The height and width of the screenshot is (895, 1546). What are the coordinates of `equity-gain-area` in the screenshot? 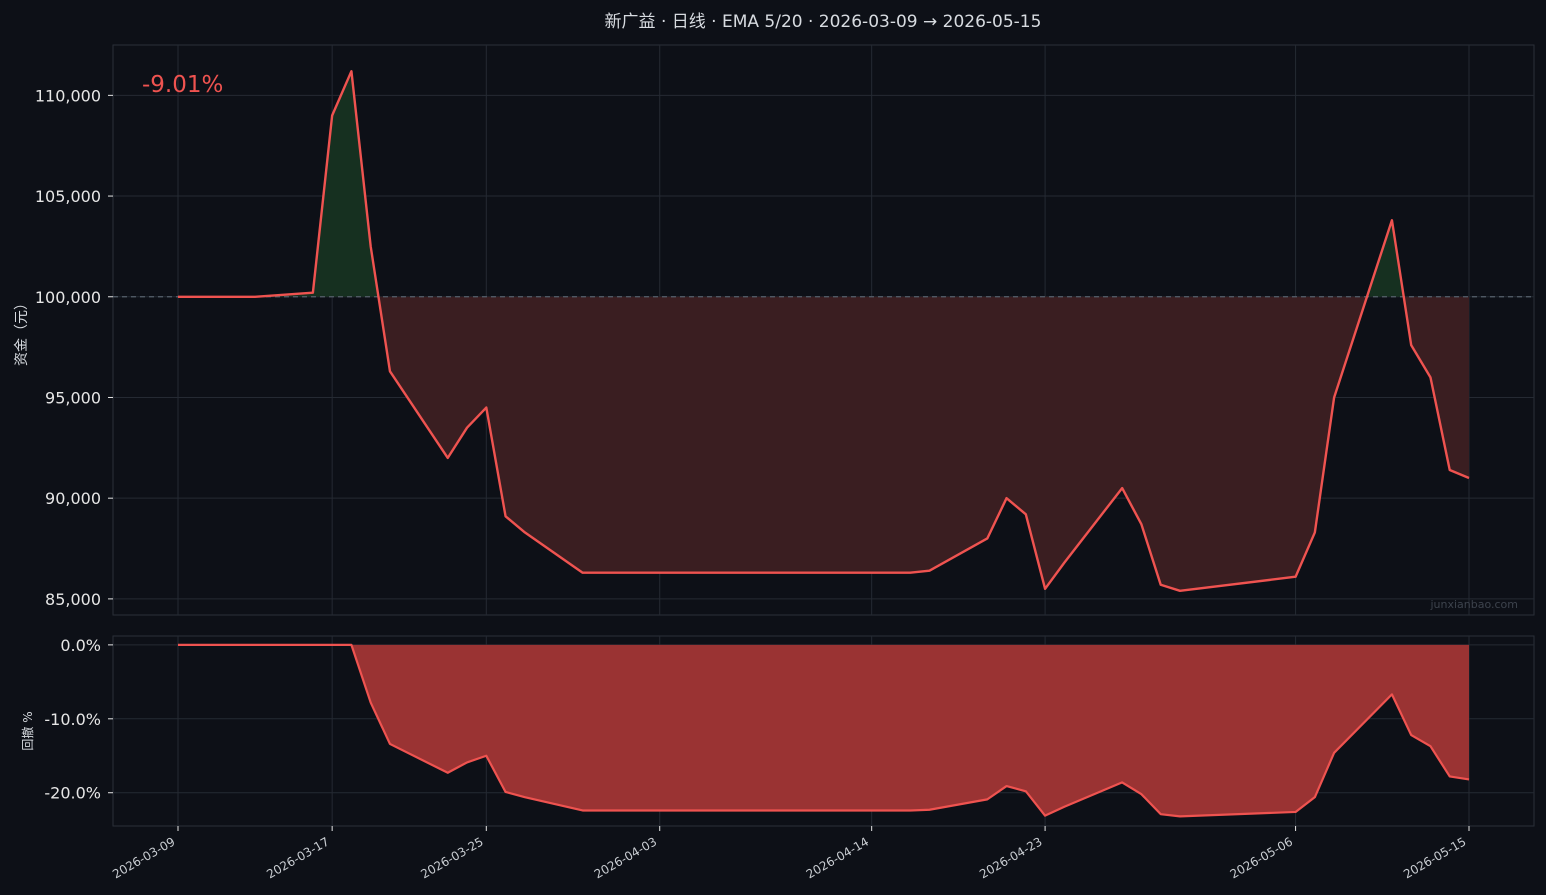 It's located at (317, 184).